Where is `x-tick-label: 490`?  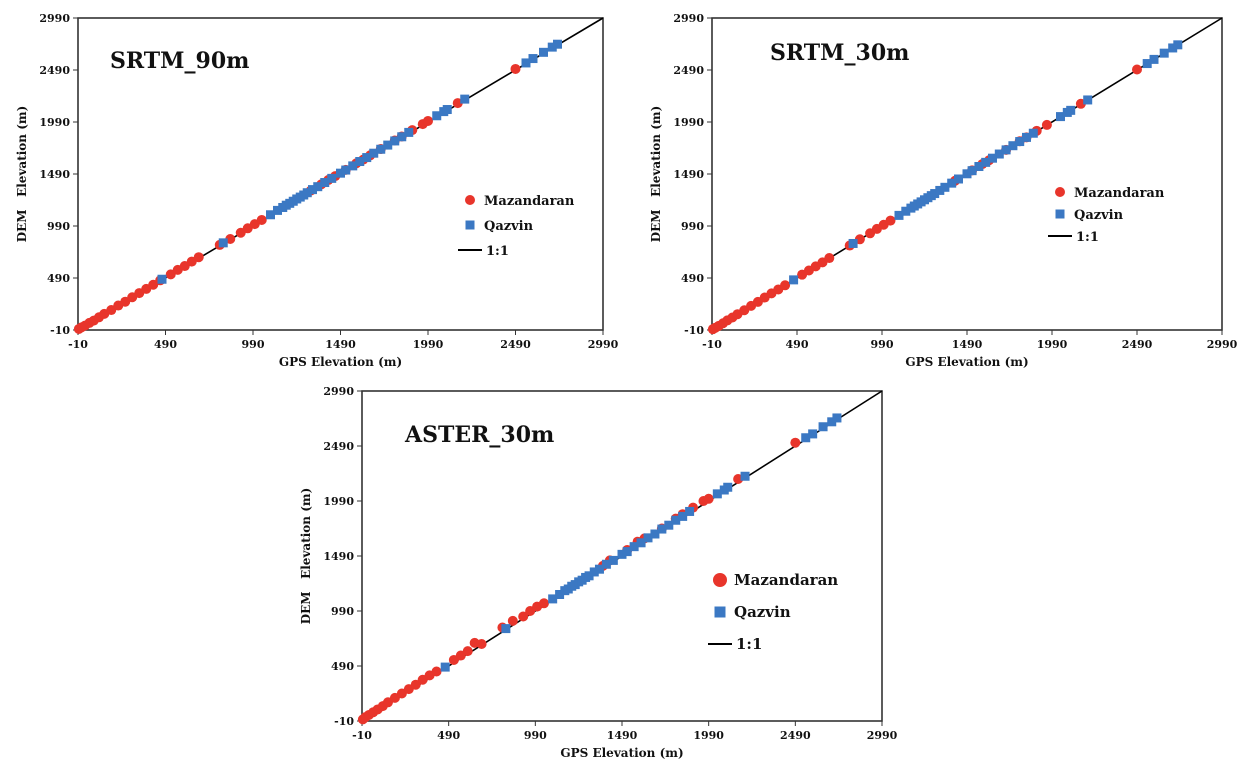
x-tick-label: 490 is located at coordinates (448, 735).